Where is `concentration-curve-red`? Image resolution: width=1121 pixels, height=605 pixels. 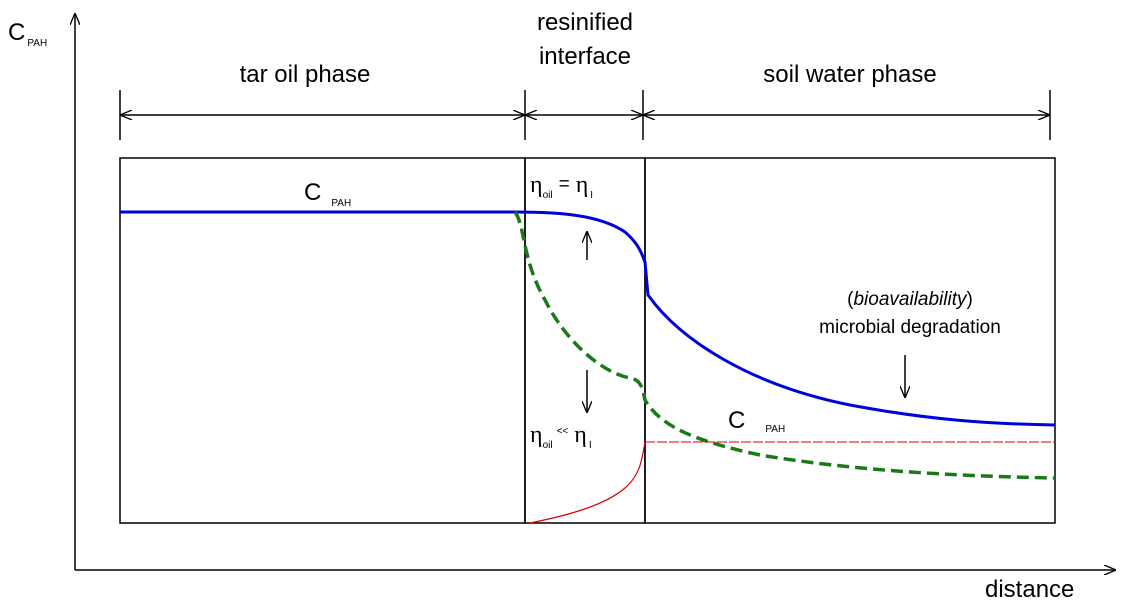 concentration-curve-red is located at coordinates (587, 482).